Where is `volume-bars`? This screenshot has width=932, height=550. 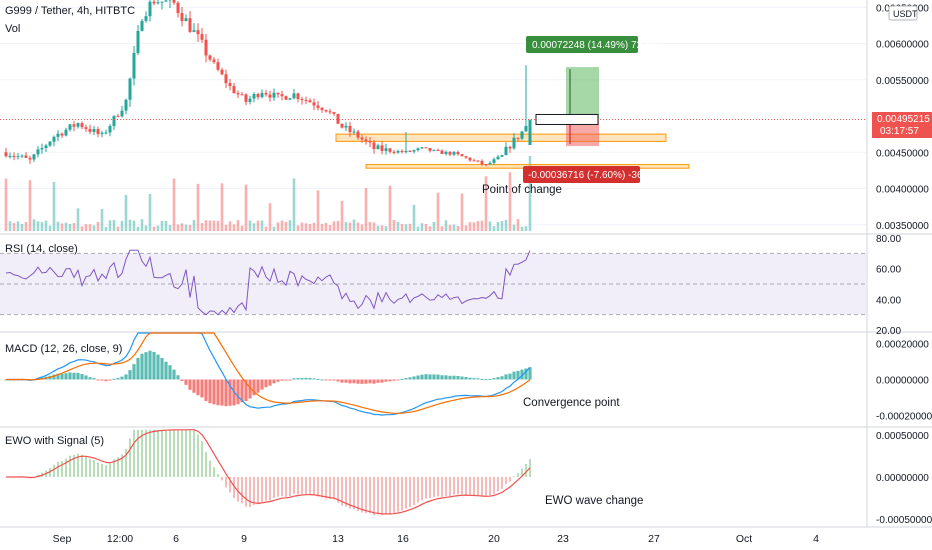
volume-bars is located at coordinates (268, 193).